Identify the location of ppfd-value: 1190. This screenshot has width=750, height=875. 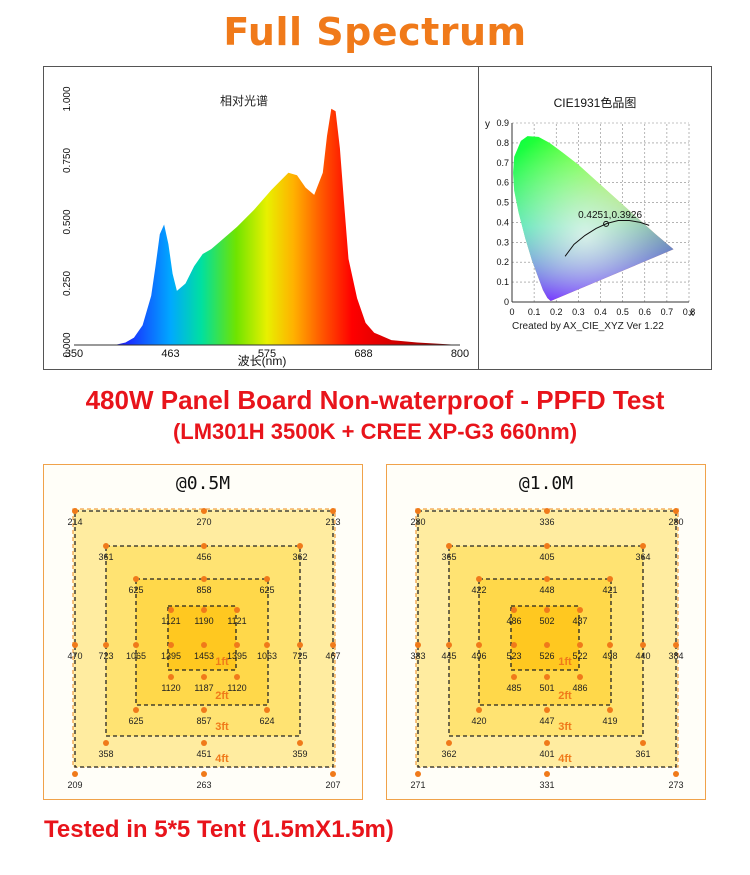
(203, 621).